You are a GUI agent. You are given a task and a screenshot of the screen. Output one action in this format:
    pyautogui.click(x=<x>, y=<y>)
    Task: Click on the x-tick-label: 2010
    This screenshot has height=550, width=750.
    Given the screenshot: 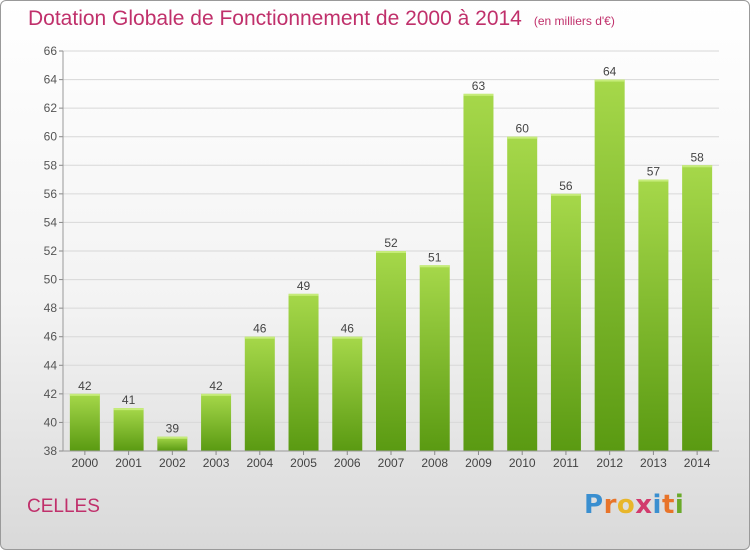 What is the action you would take?
    pyautogui.click(x=522, y=463)
    